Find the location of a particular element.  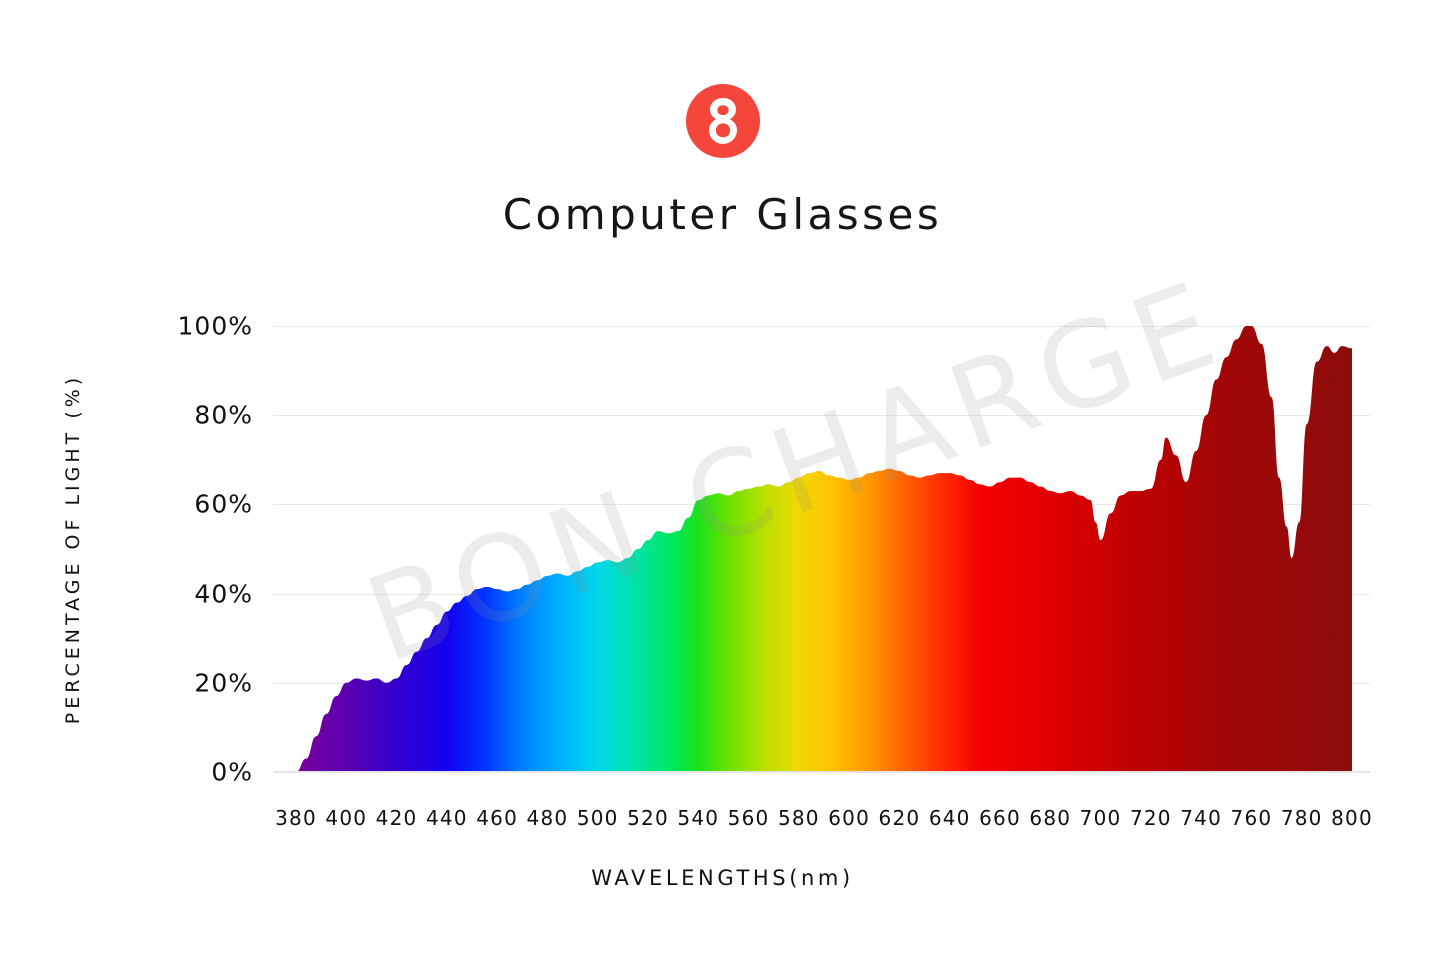

x-tick-label: 700 is located at coordinates (1100, 818).